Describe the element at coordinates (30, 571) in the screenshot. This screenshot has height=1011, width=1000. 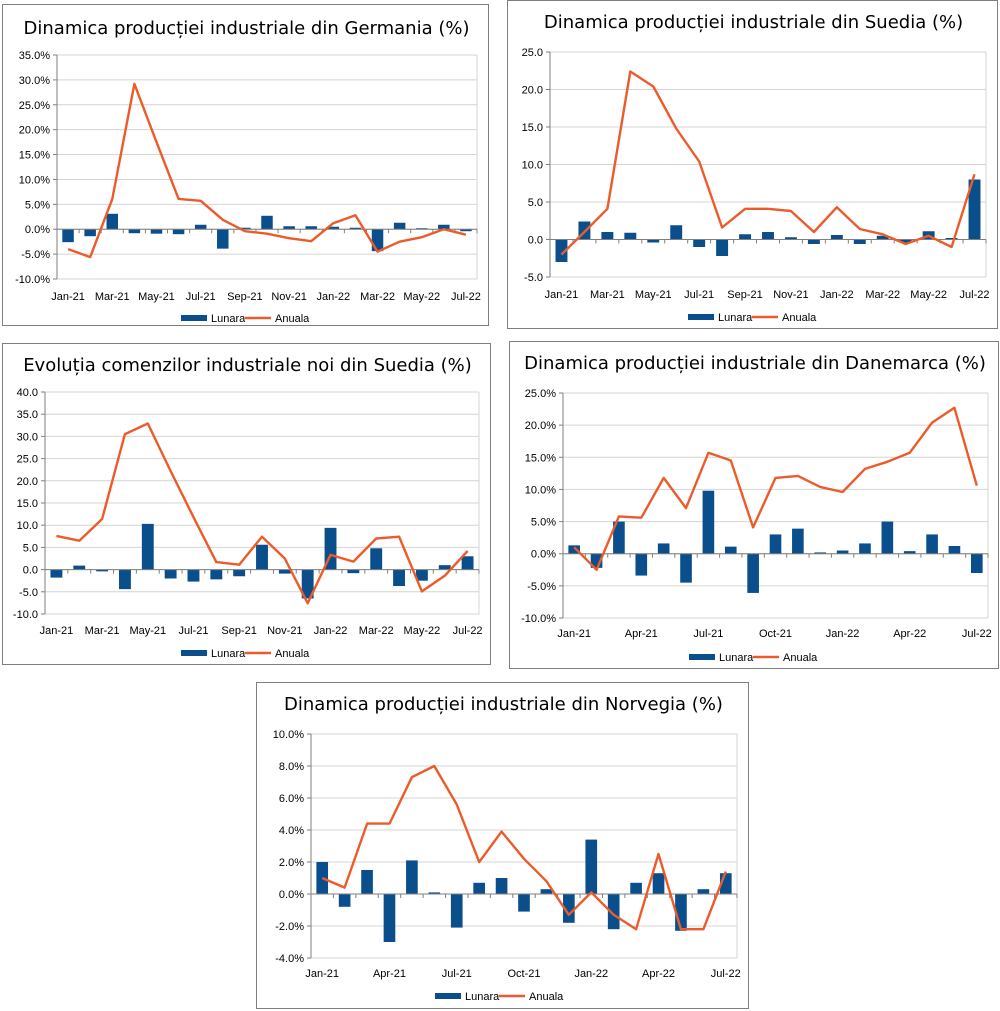
I see `y-tick-label: 0.0` at that location.